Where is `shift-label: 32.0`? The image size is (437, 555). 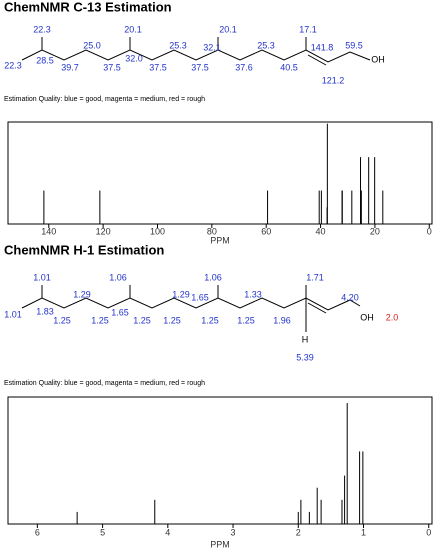 shift-label: 32.0 is located at coordinates (134, 58).